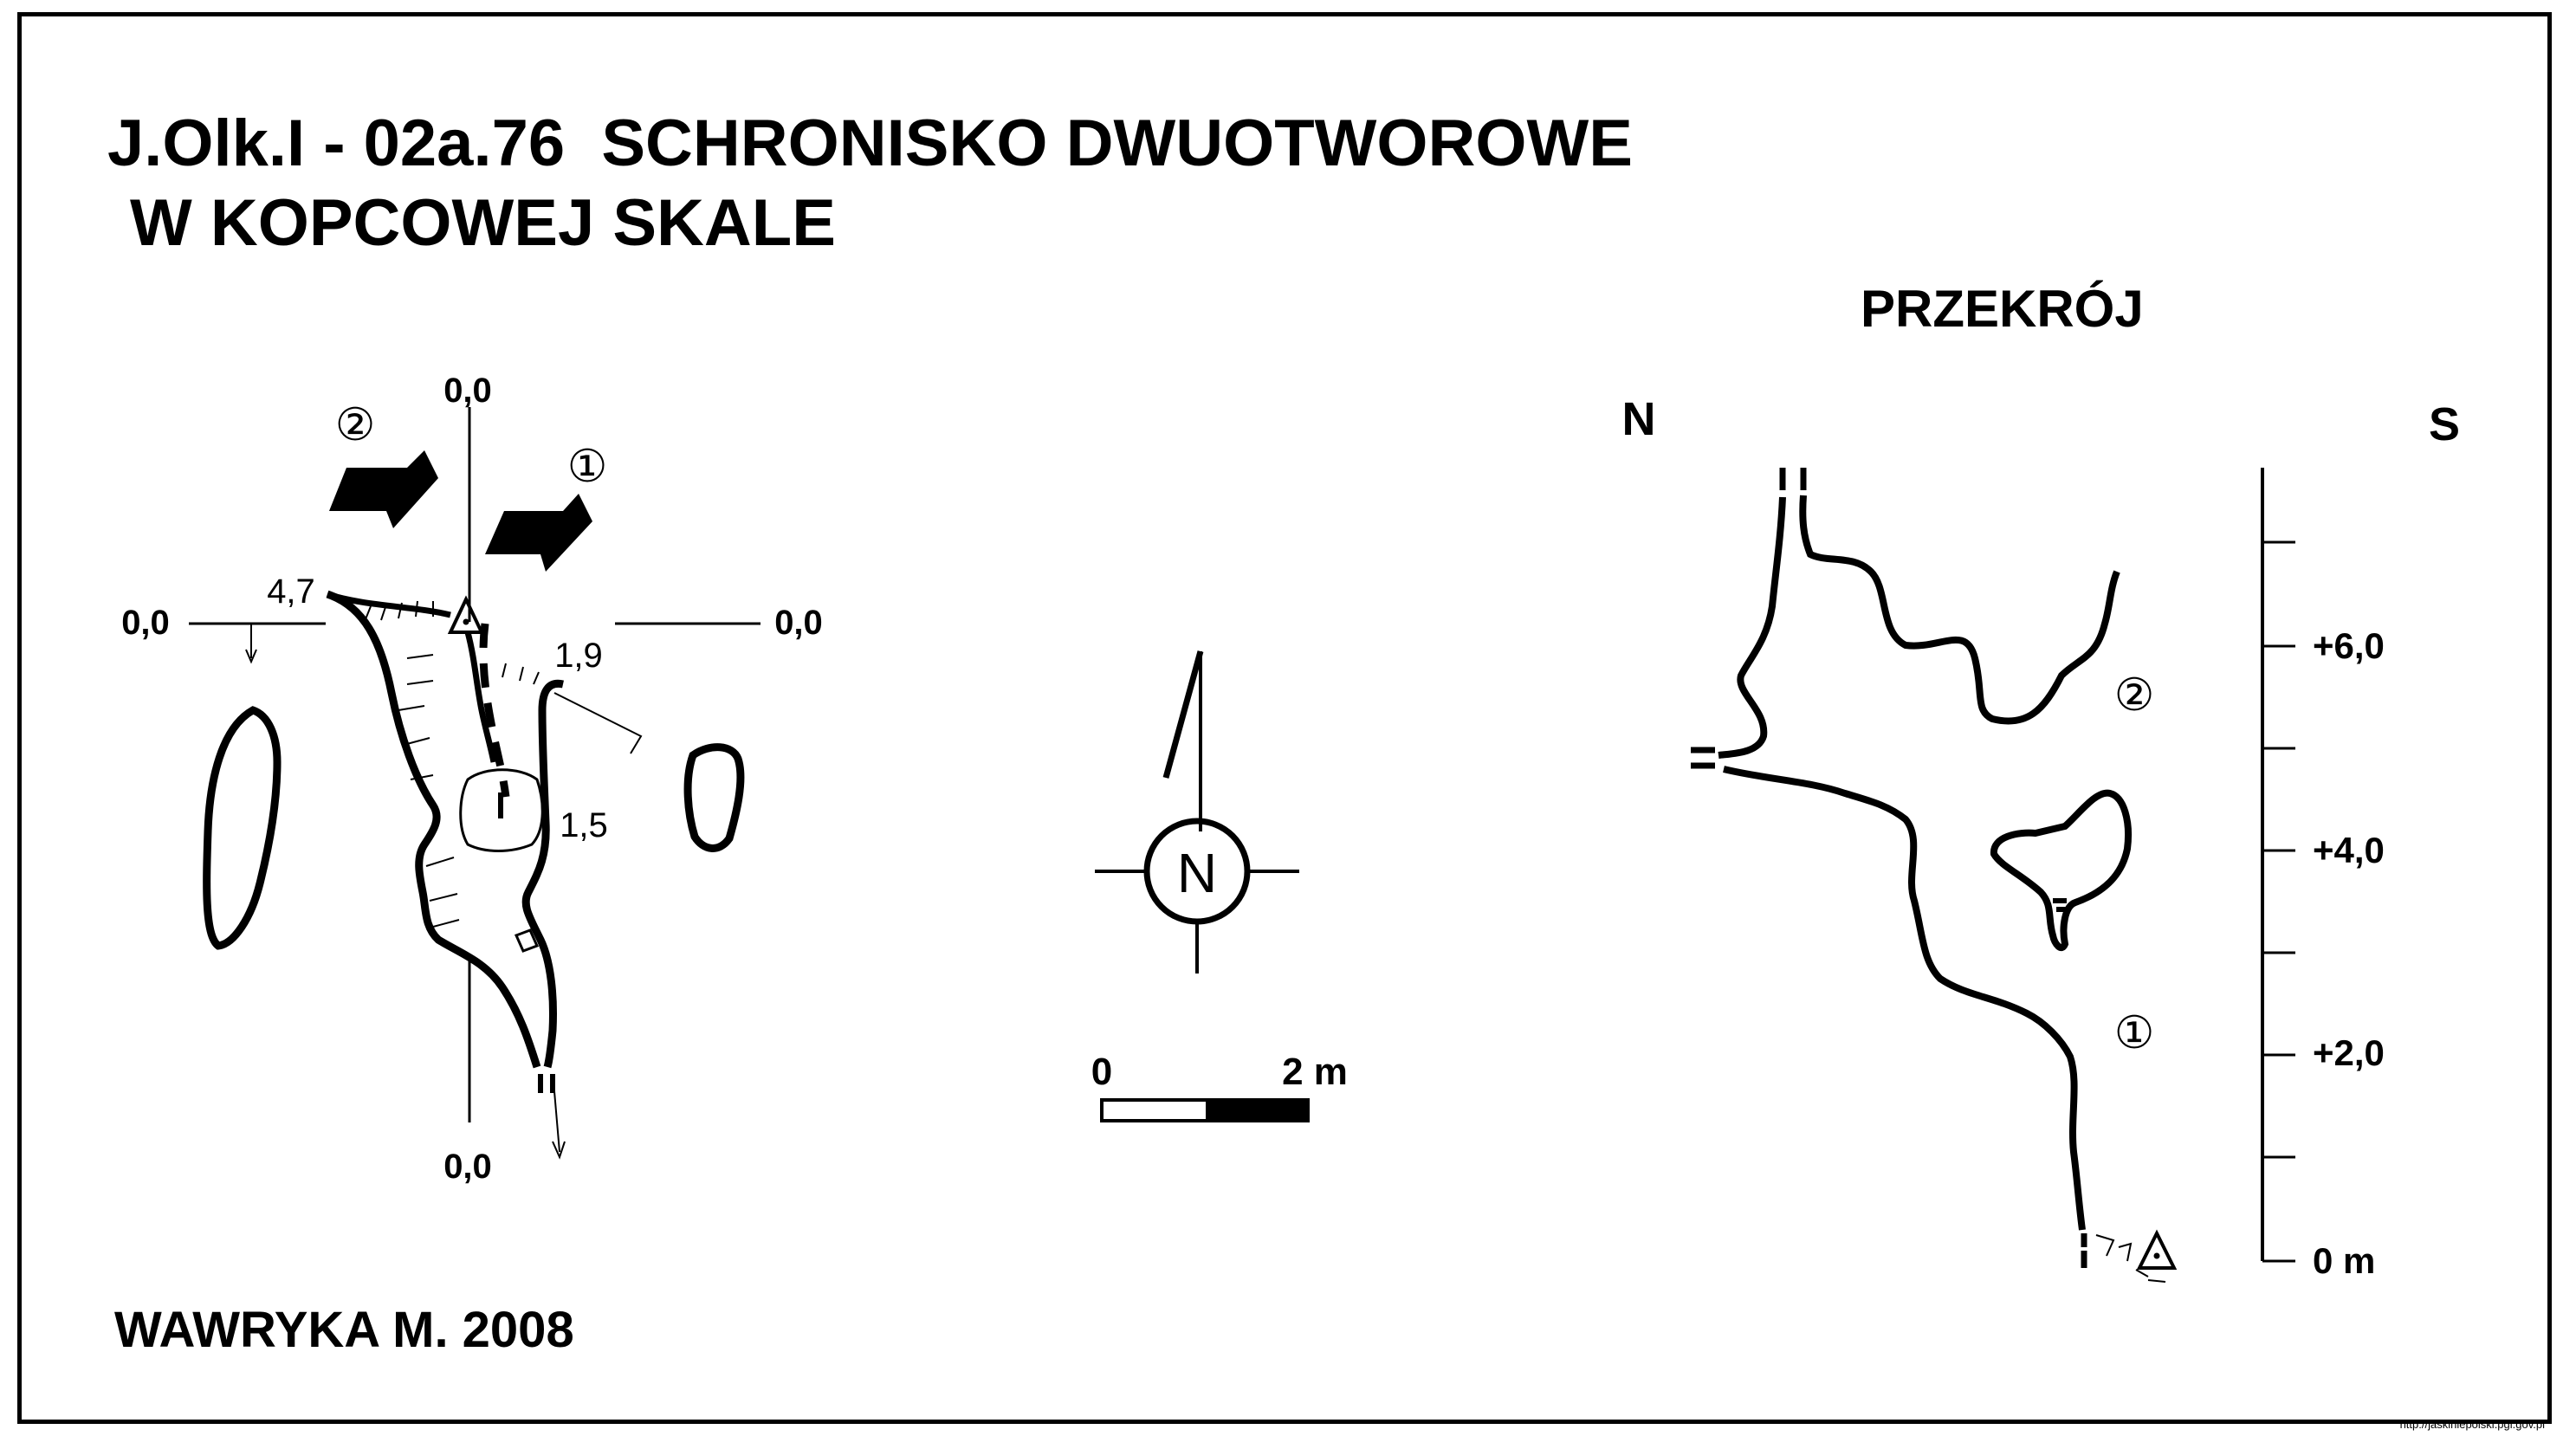 The image size is (2576, 1436). What do you see at coordinates (467, 1167) in the screenshot?
I see `plan-bottom-datum: 0,0` at bounding box center [467, 1167].